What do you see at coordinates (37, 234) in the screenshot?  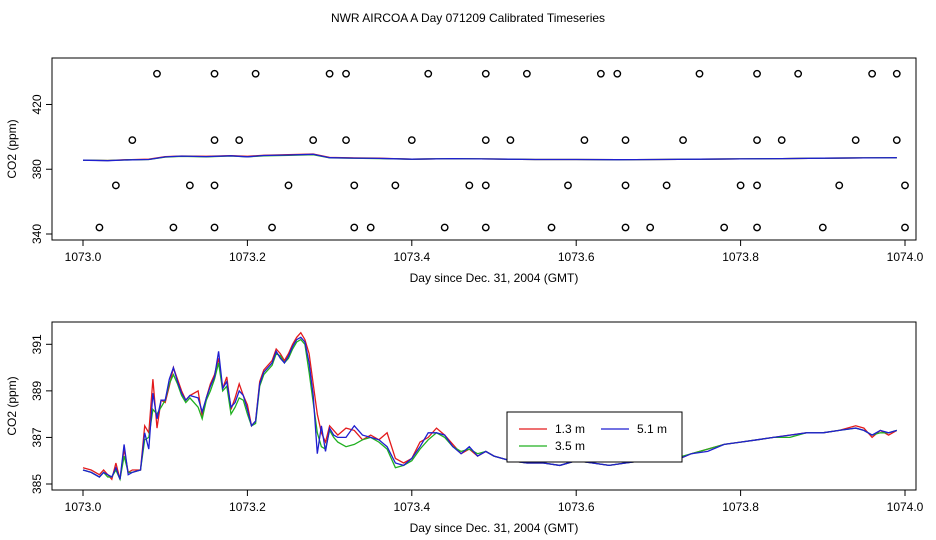 I see `y-tick-label: 340` at bounding box center [37, 234].